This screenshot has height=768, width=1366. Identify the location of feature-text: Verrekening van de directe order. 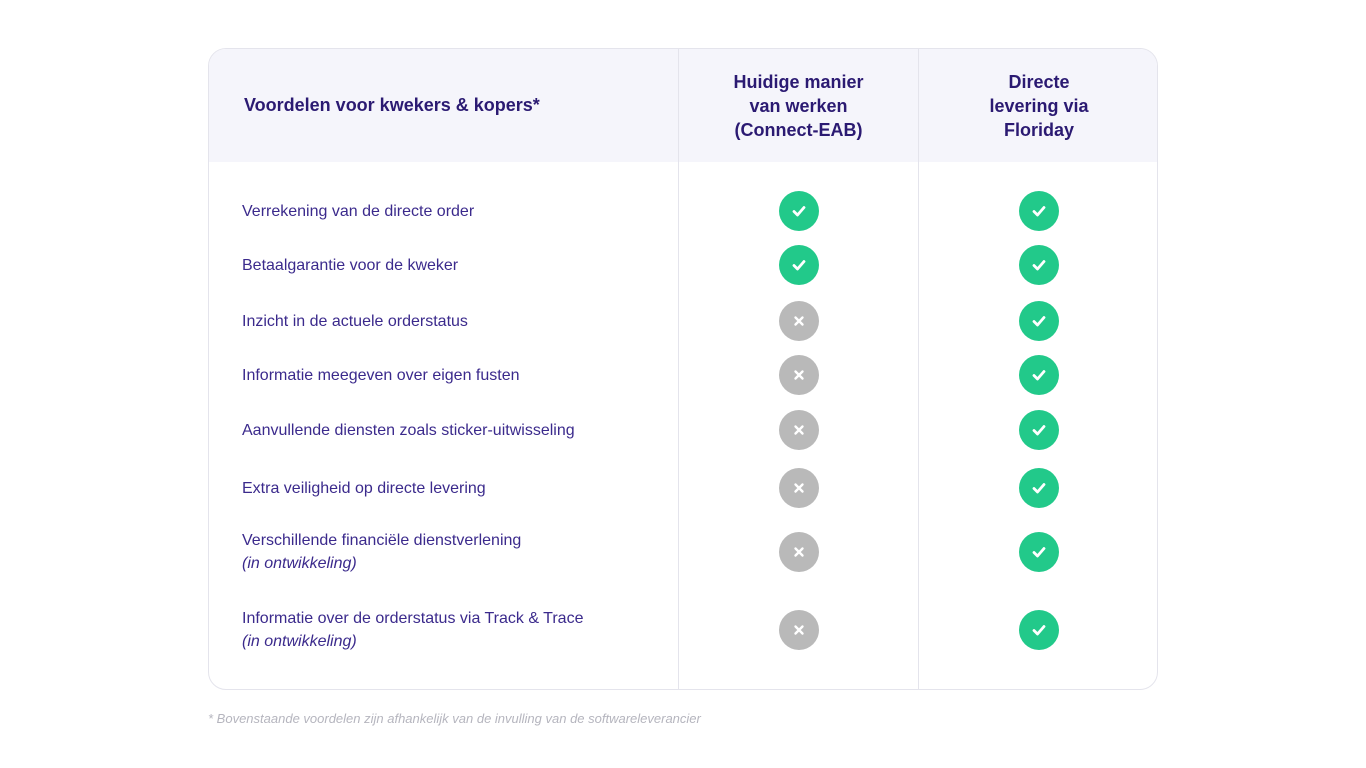
(358, 211).